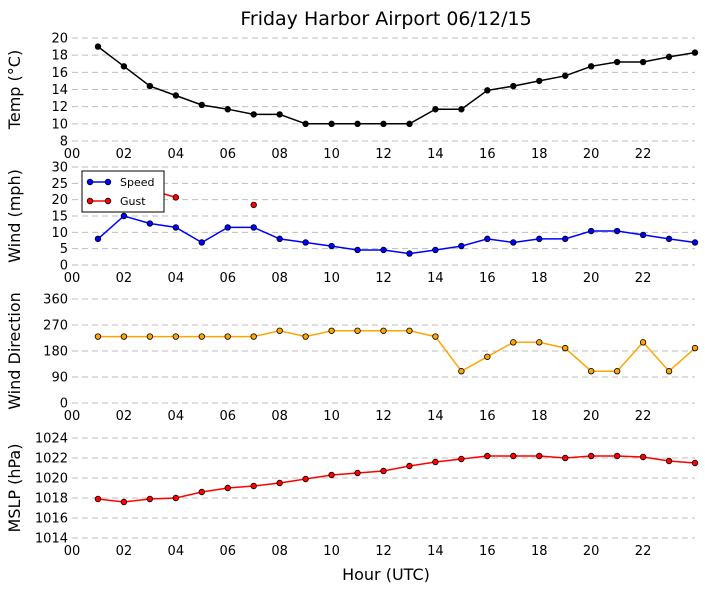  Describe the element at coordinates (64, 142) in the screenshot. I see `y-tick-label: 8` at that location.